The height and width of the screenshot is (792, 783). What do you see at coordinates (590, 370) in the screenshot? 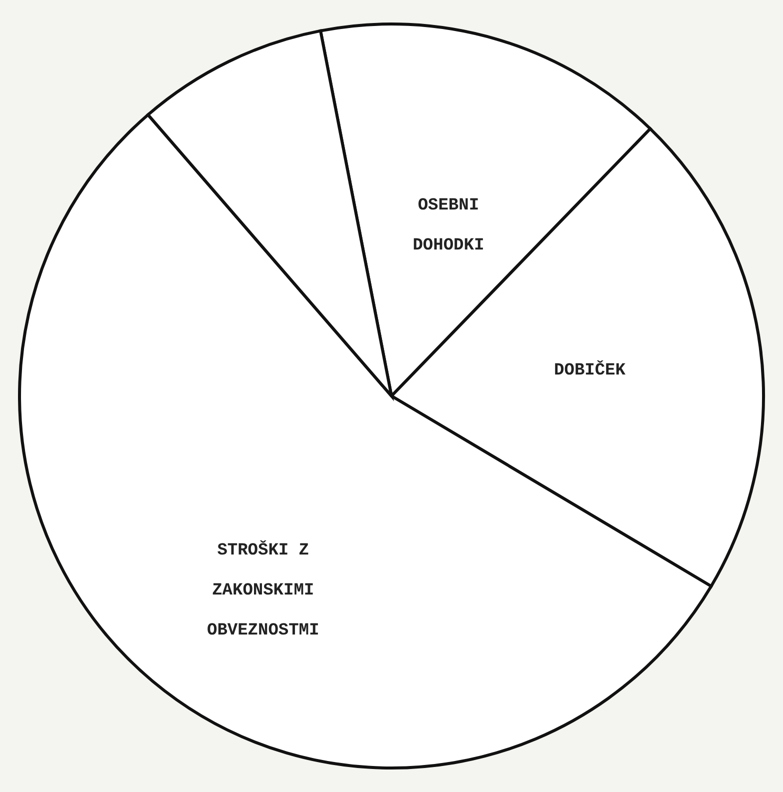
I see `slice-label: DOBIČEK` at bounding box center [590, 370].